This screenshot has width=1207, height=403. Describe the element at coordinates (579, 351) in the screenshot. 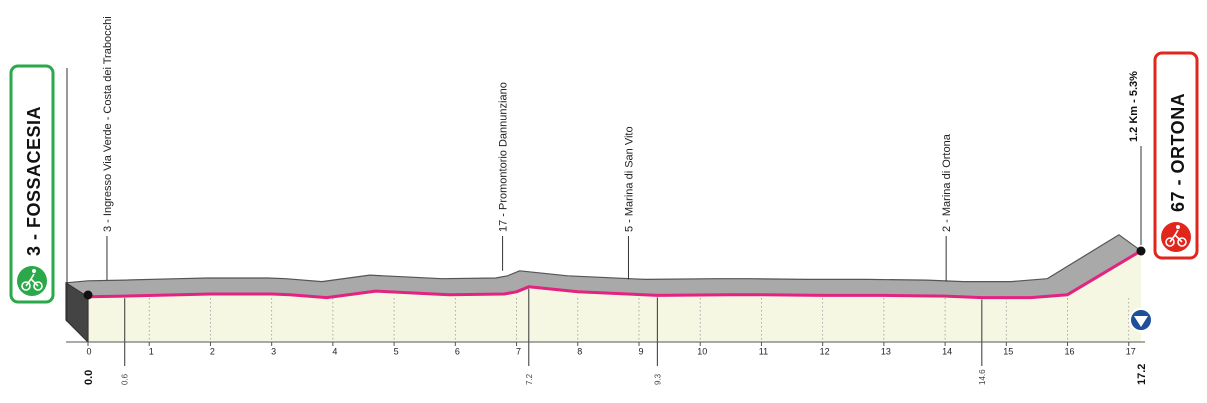

I see `km-tick-label-8: 8` at that location.